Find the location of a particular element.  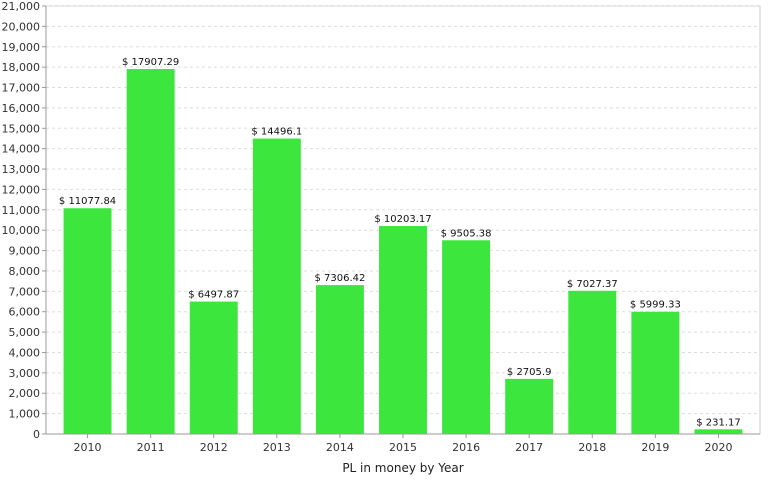

x-axis-title: PL in money by Year is located at coordinates (402, 468).